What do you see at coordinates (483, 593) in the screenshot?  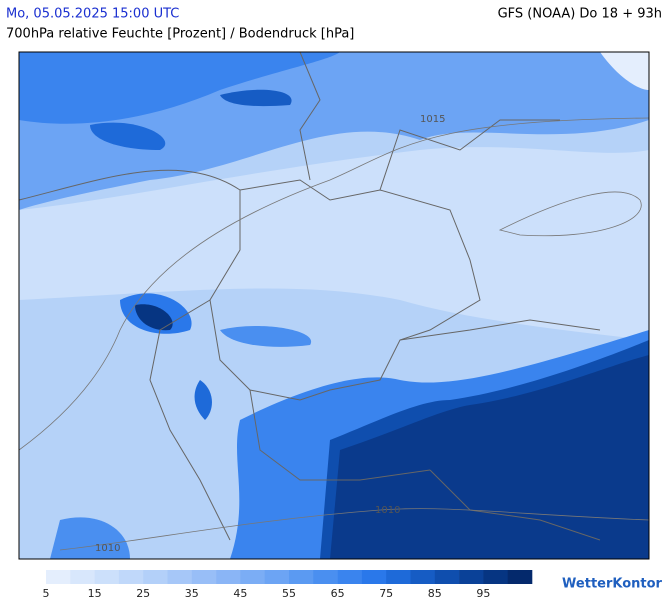 I see `scale-label: 95` at bounding box center [483, 593].